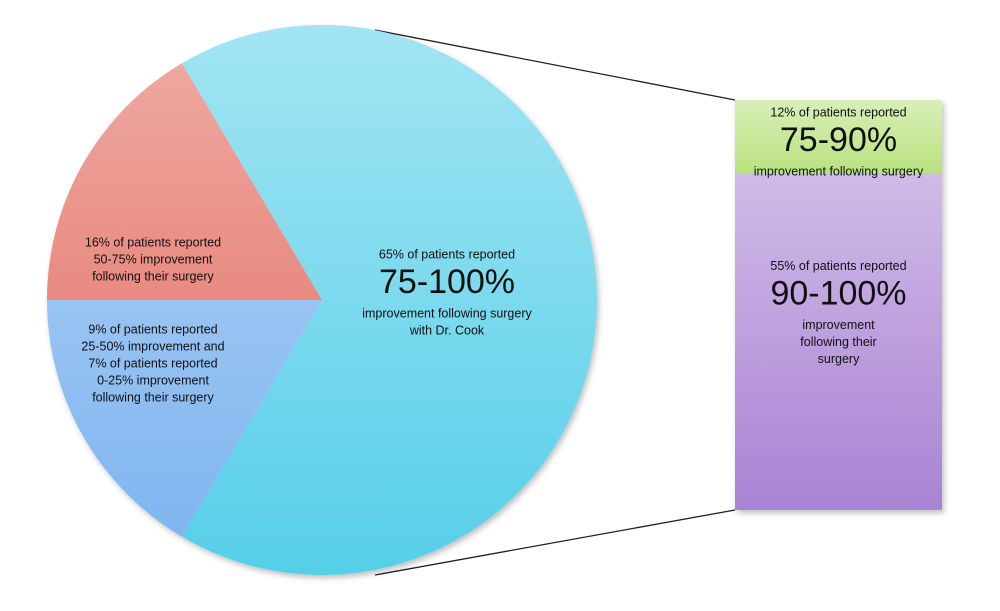  Describe the element at coordinates (447, 254) in the screenshot. I see `caption: 65% of patients reported` at that location.